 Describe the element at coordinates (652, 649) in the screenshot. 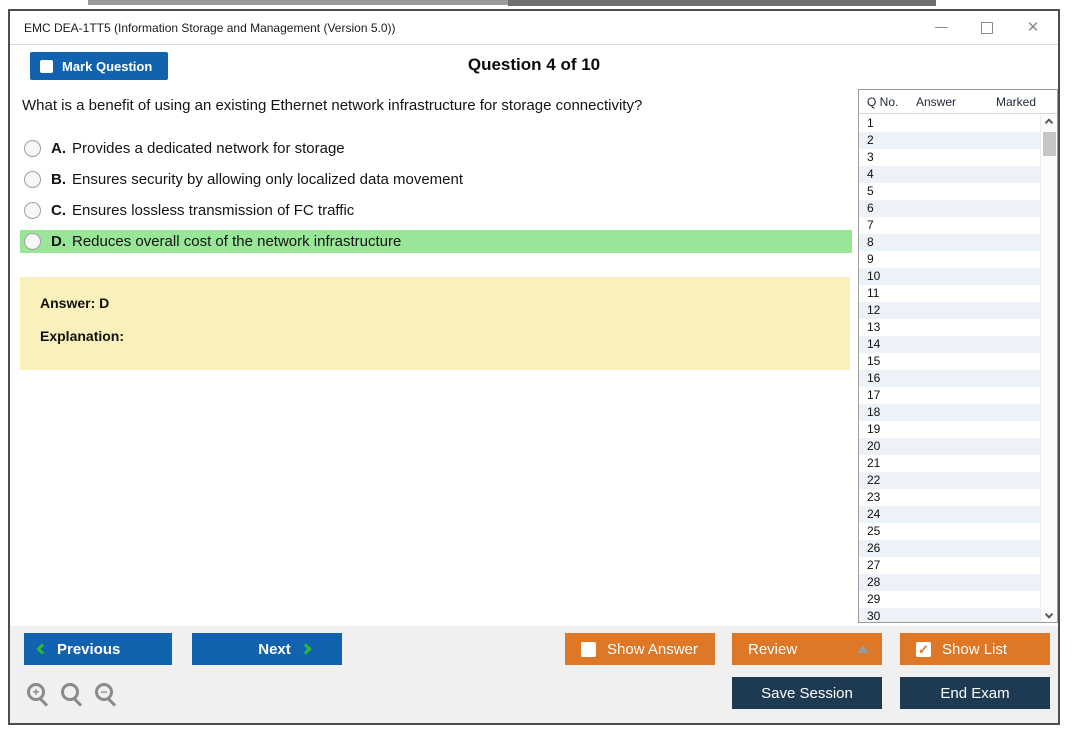

I see `show-answer-label: Show Answer` at that location.